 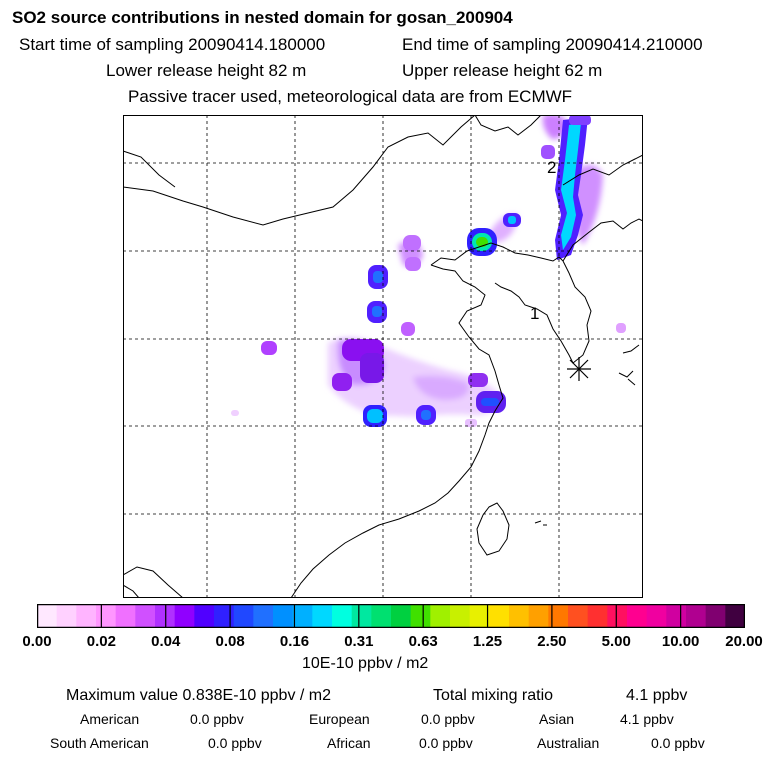 What do you see at coordinates (551, 167) in the screenshot?
I see `marker-2: 2` at bounding box center [551, 167].